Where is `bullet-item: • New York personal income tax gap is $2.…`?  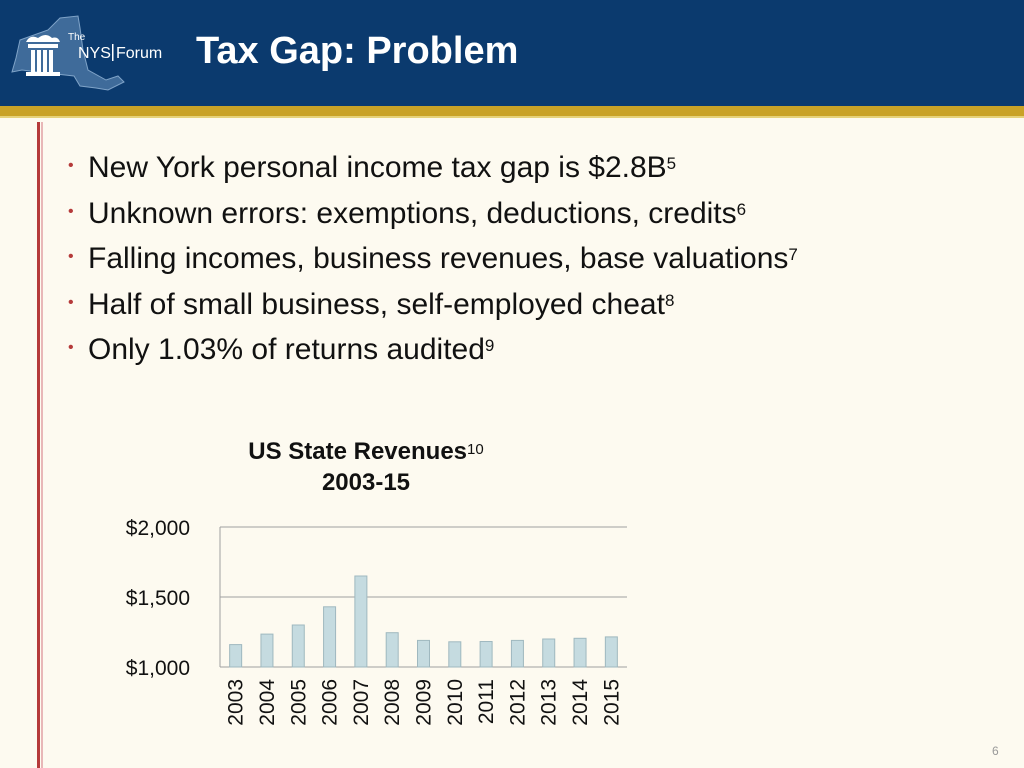
bullet-item: • New York personal income tax gap is $2.… is located at coordinates (433, 171).